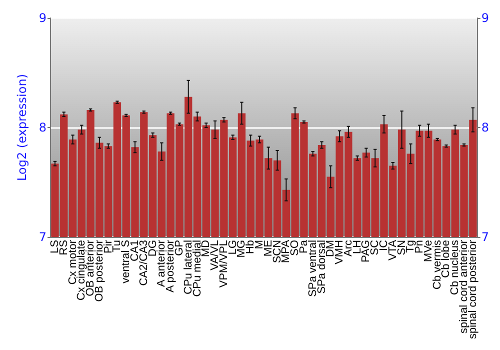 The image size is (500, 350). I want to click on x-tick-label: MVe, so click(428, 251).